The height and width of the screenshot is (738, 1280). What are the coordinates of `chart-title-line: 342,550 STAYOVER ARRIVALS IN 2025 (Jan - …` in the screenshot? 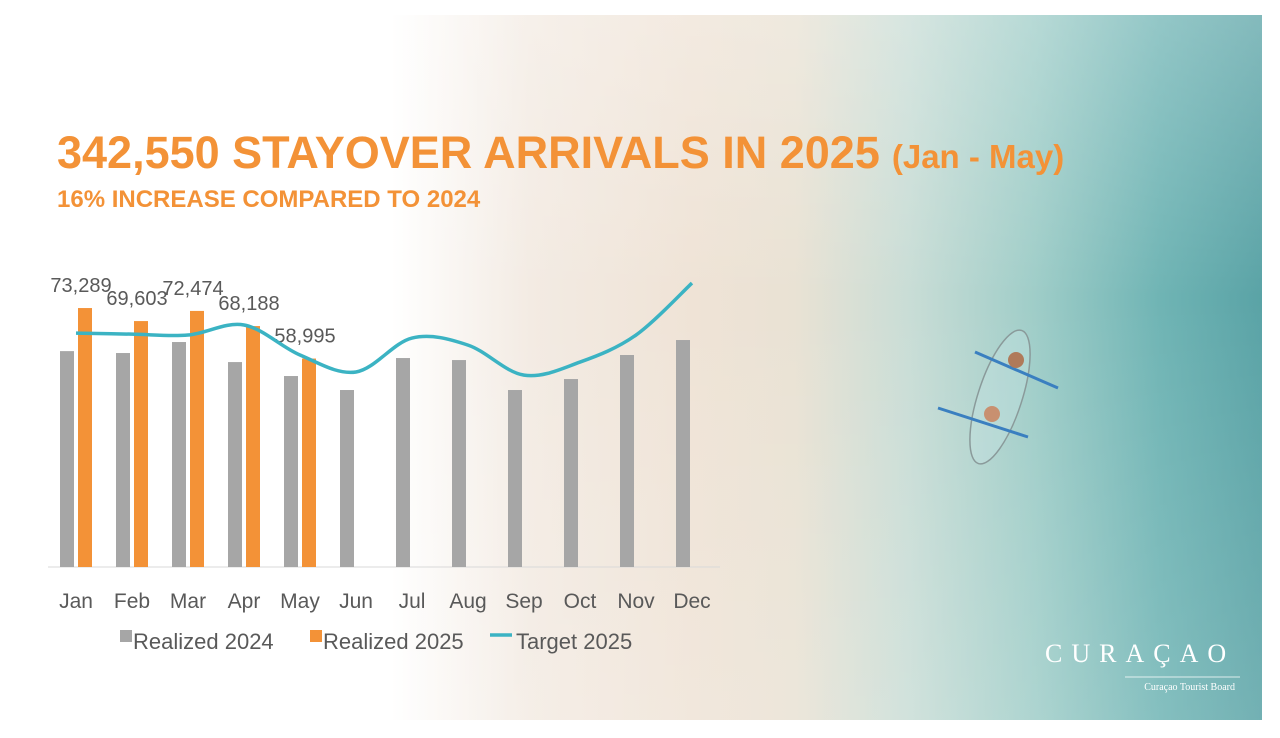 It's located at (560, 152).